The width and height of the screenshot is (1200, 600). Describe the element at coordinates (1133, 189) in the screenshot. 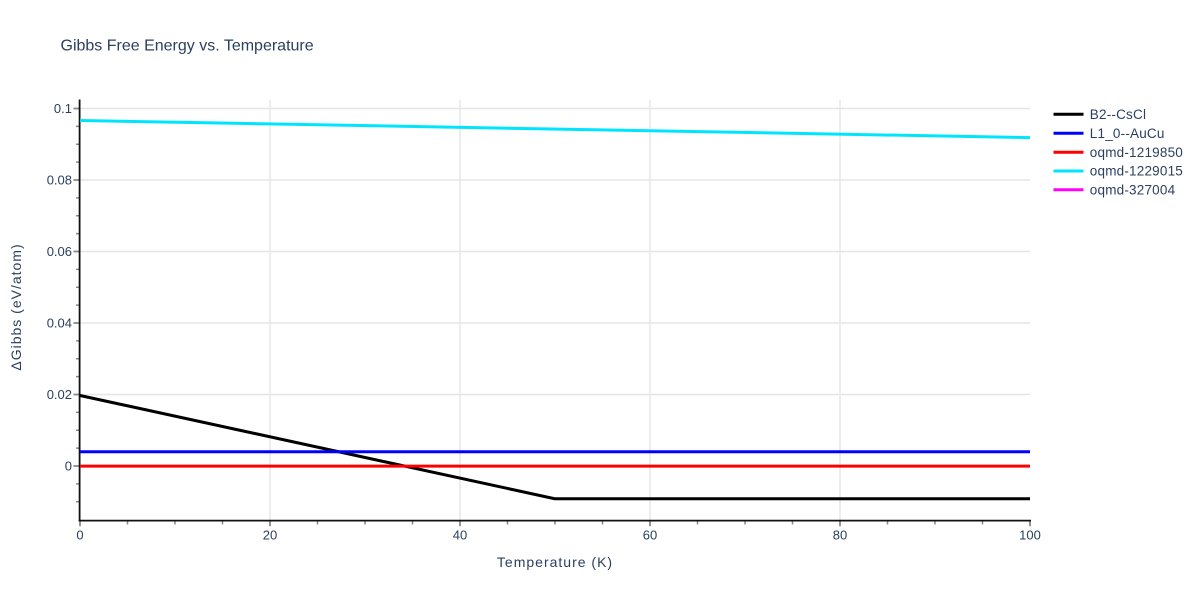

I see `svg-text: oqmd-327004` at that location.